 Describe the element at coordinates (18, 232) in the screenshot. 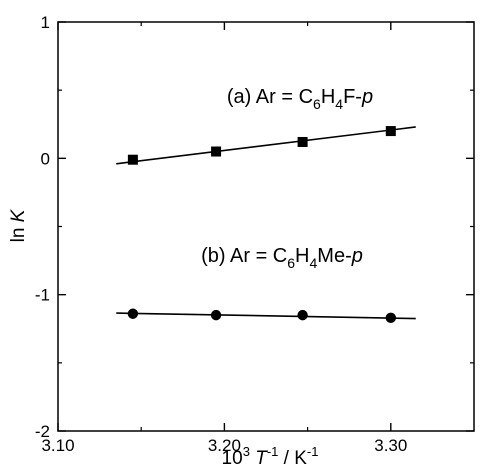

I see `y-axis-label-prefix: ln` at that location.